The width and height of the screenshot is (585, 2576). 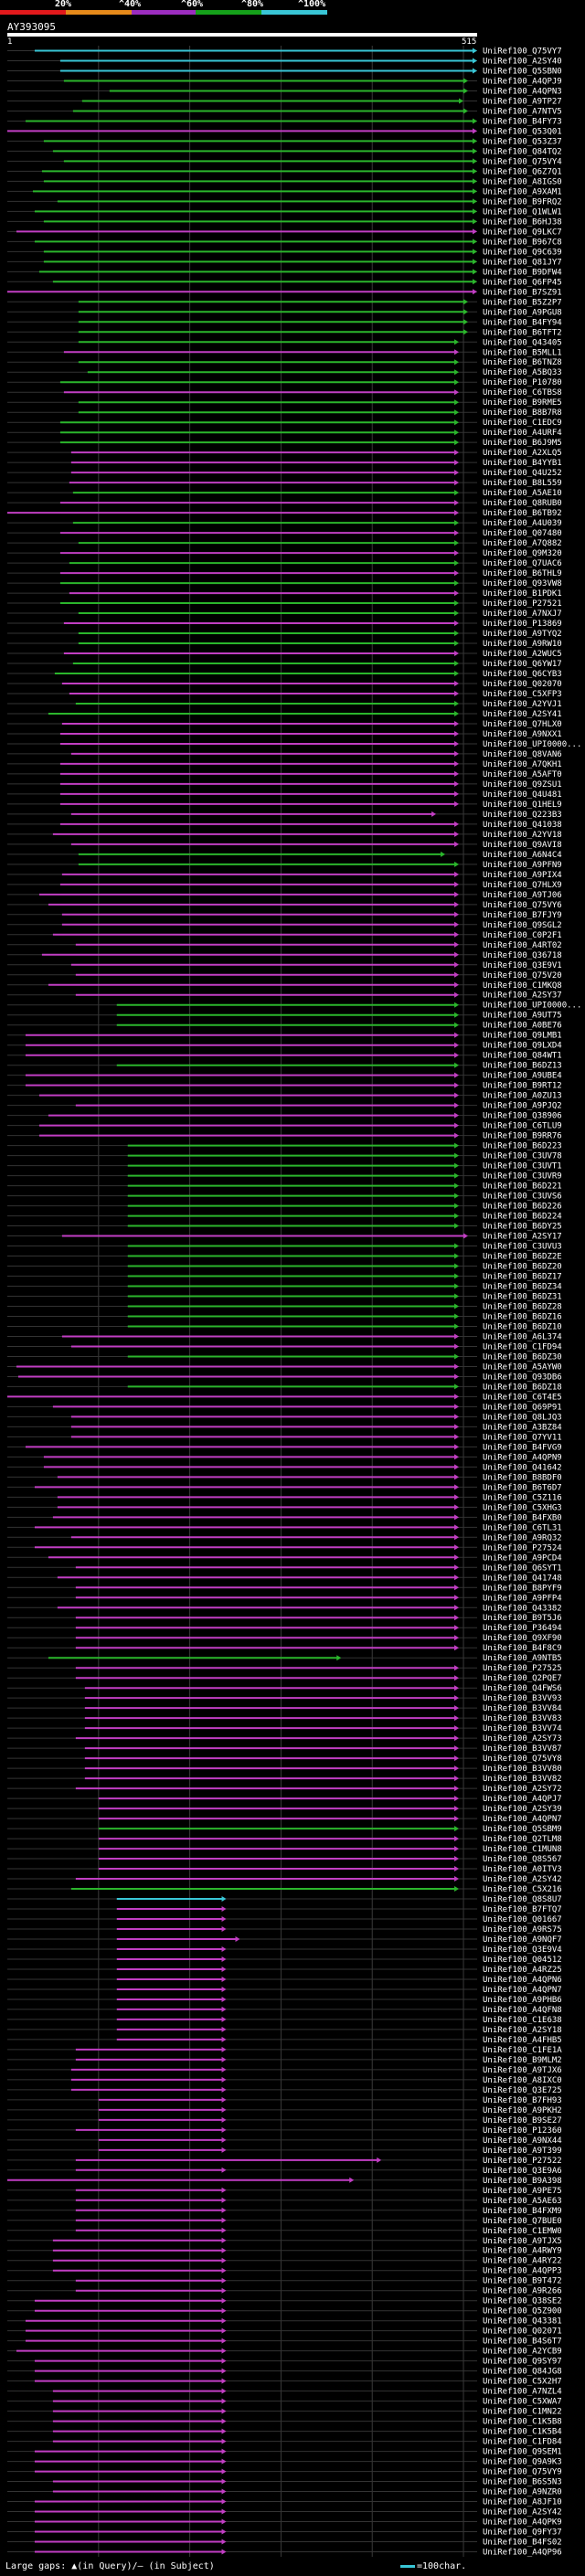 What do you see at coordinates (284, 51) in the screenshot?
I see `hit-row: UniRef100_Q75VY7` at bounding box center [284, 51].